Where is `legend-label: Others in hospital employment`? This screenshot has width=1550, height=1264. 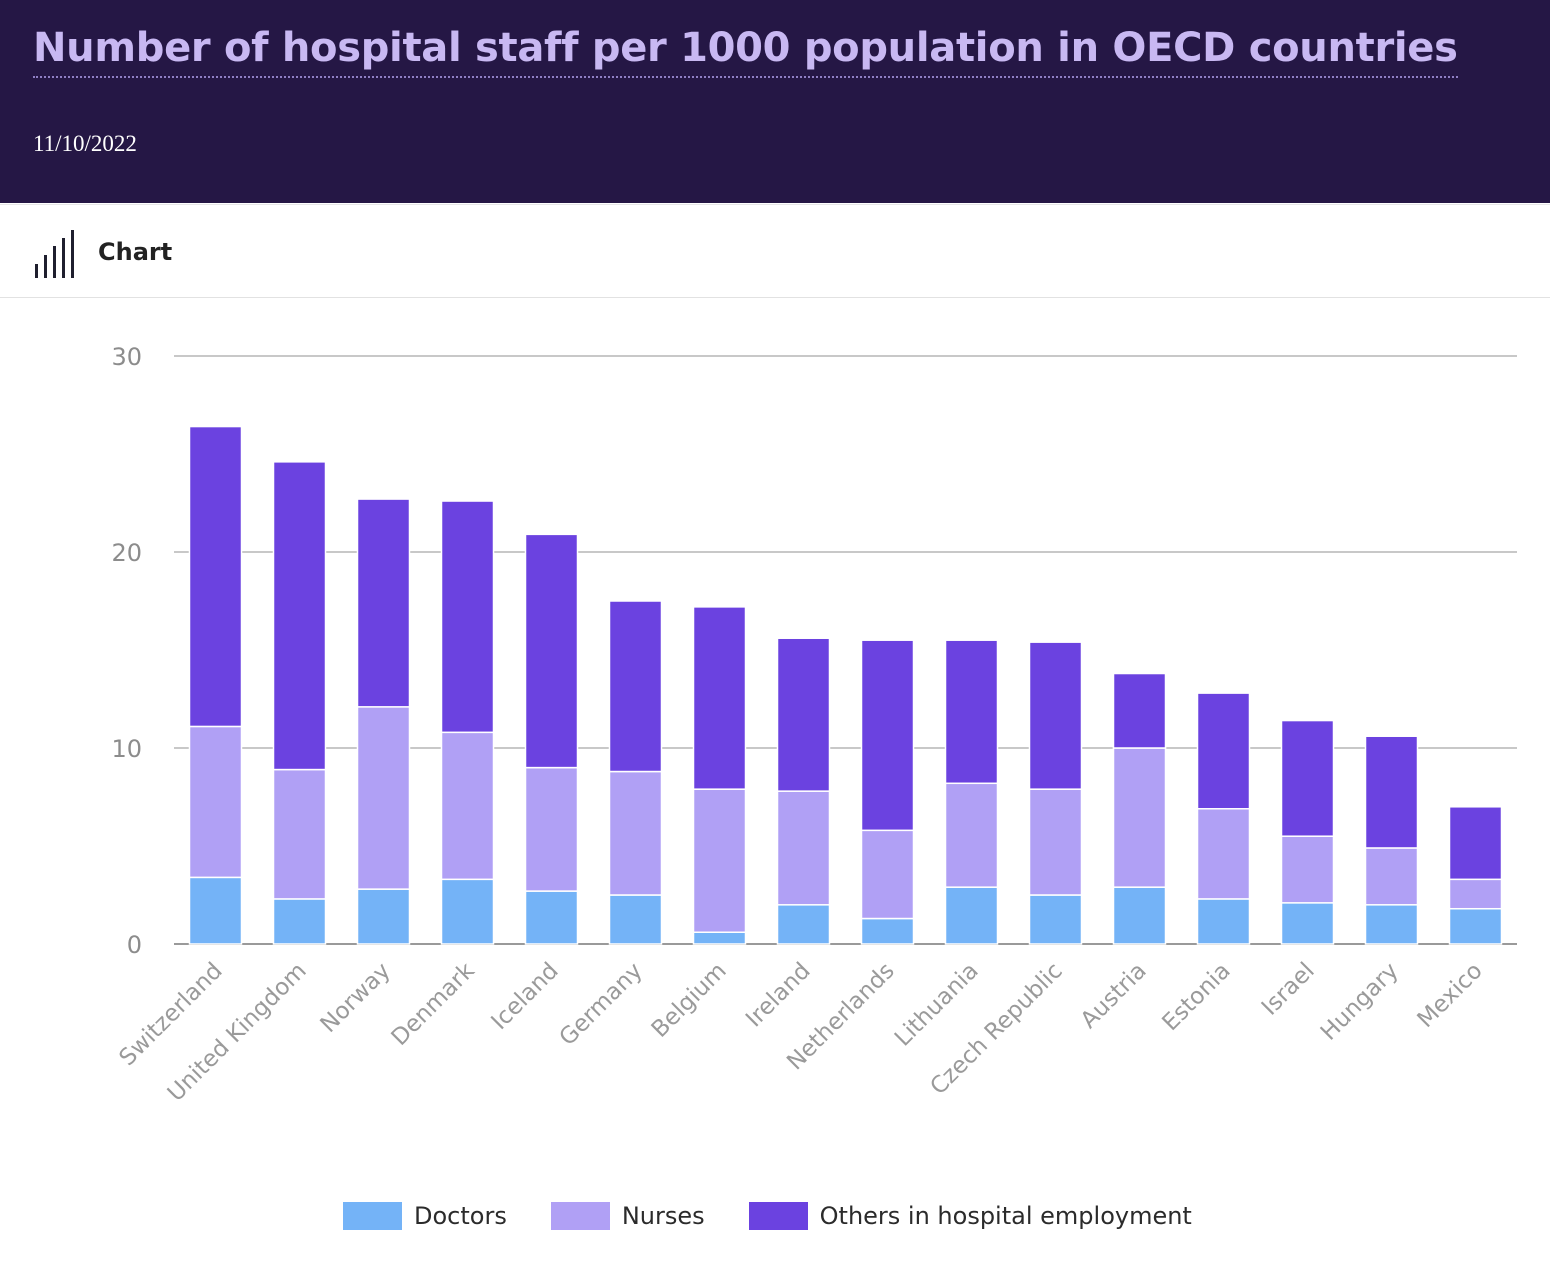
legend-label: Others in hospital employment is located at coordinates (1005, 1216).